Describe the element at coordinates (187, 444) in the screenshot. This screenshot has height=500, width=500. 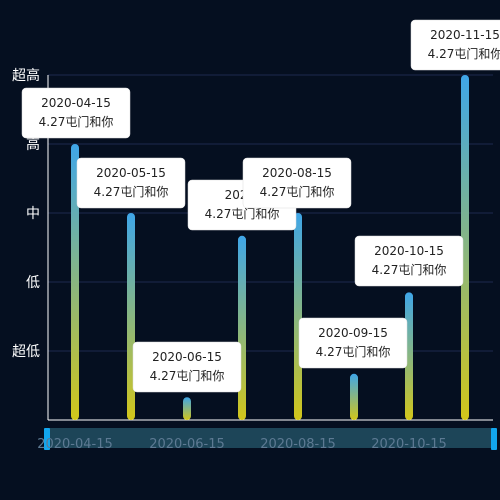
I see `x-axis-label: 2020-06-15` at that location.